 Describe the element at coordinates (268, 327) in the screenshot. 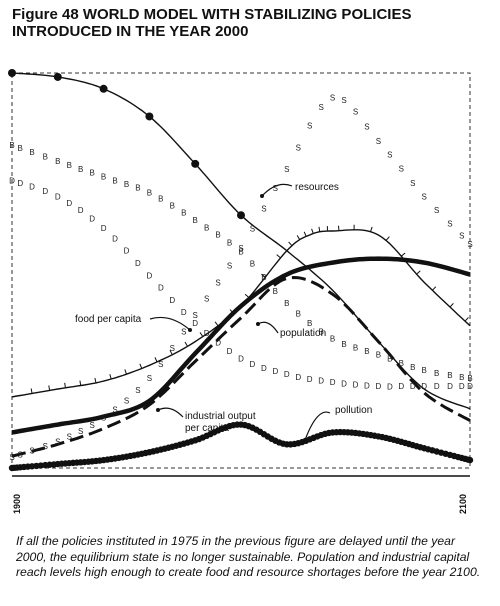

I see `annotation-population-arrow` at that location.